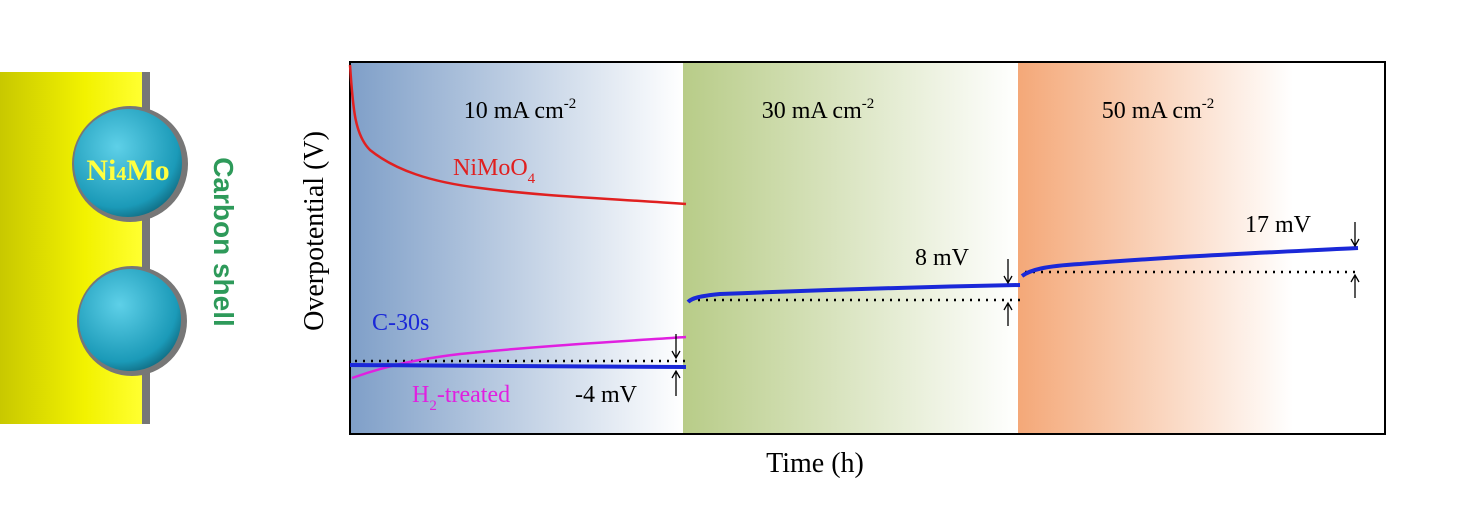 The width and height of the screenshot is (1467, 526). What do you see at coordinates (815, 463) in the screenshot?
I see `x-axis-label: Time (h)` at bounding box center [815, 463].